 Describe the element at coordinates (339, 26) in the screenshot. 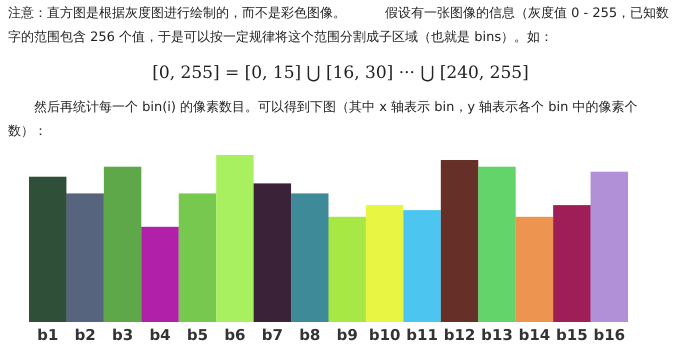

I see `text: 注意：直方图是根据灰度图进行绘制的，而不是彩色图像。 假设有一张图像的信息（灰度值 0 - 255，已知数字的范围包含 256 个值，于是可以按一定规律将这个范围分割成子区域（也就是 bins）。如：` at that location.